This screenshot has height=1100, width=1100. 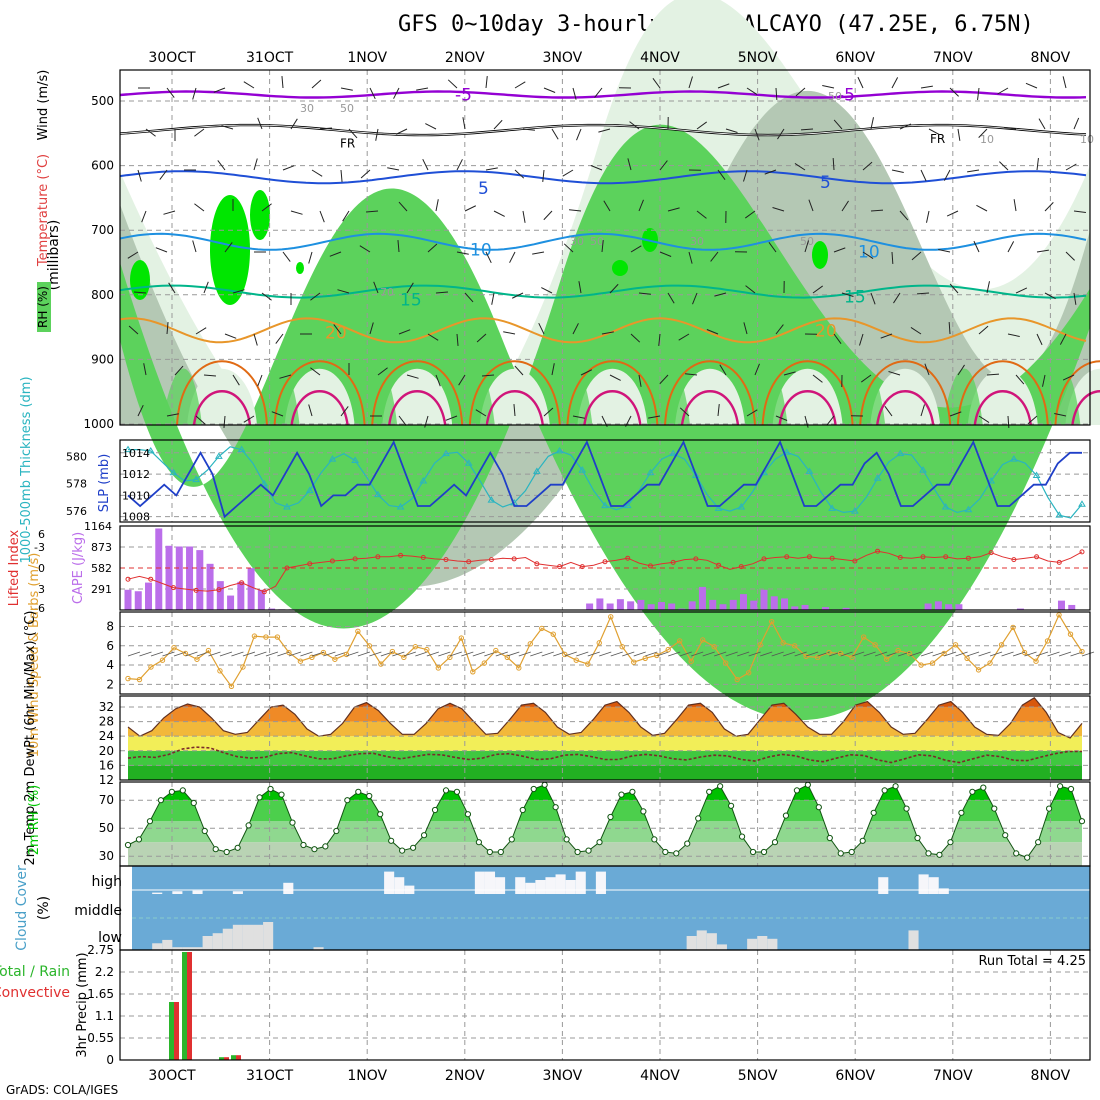 What do you see at coordinates (106, 780) in the screenshot?
I see `temp-tick-label: 12` at bounding box center [106, 780].